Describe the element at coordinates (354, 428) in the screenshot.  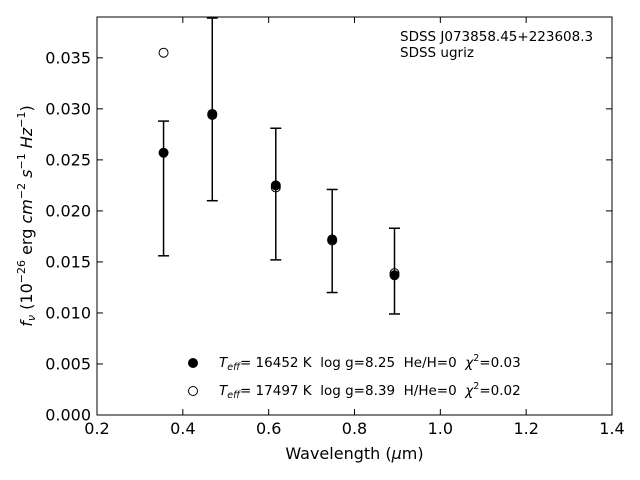
I see `x-tick-label: 0.8` at that location.